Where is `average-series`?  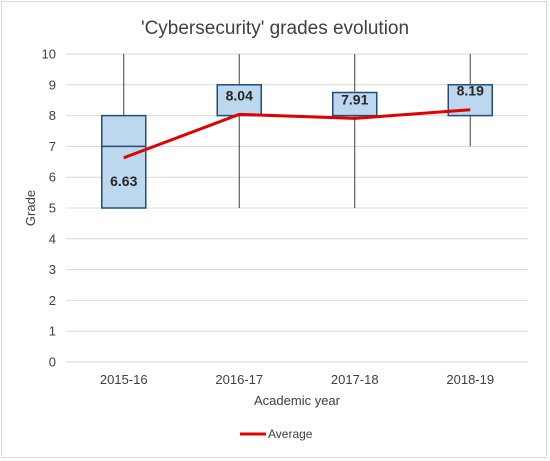 average-series is located at coordinates (297, 134).